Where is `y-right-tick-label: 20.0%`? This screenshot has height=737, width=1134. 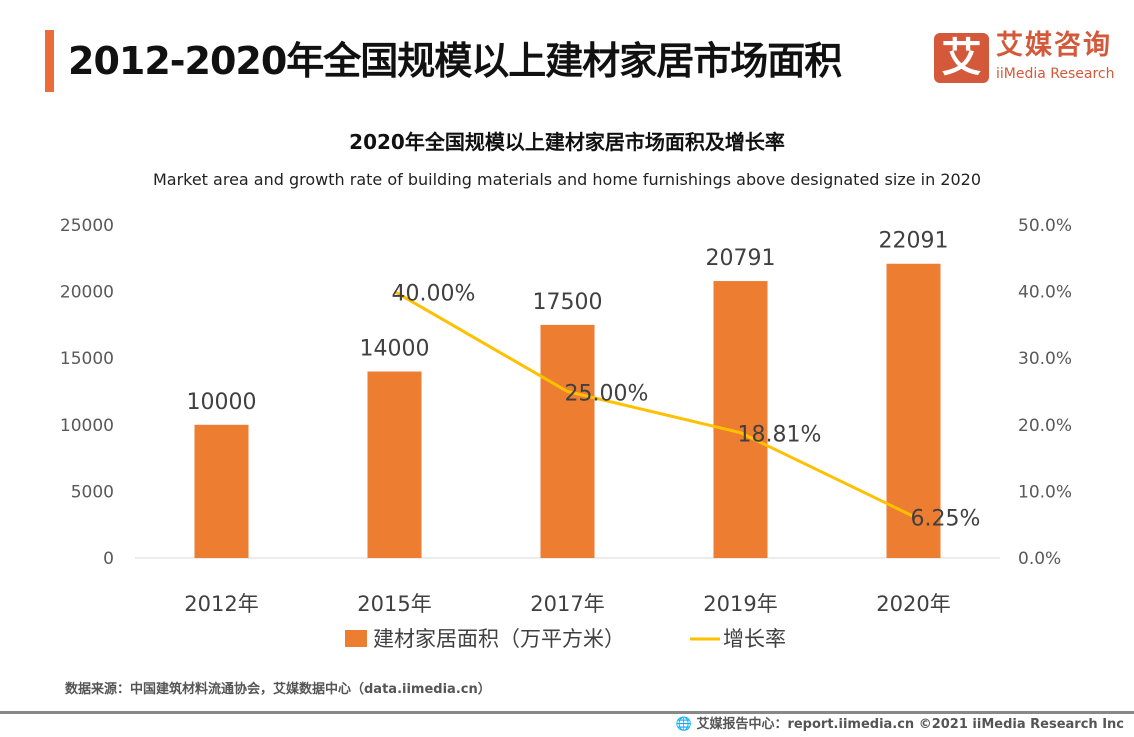
y-right-tick-label: 20.0% is located at coordinates (1045, 426).